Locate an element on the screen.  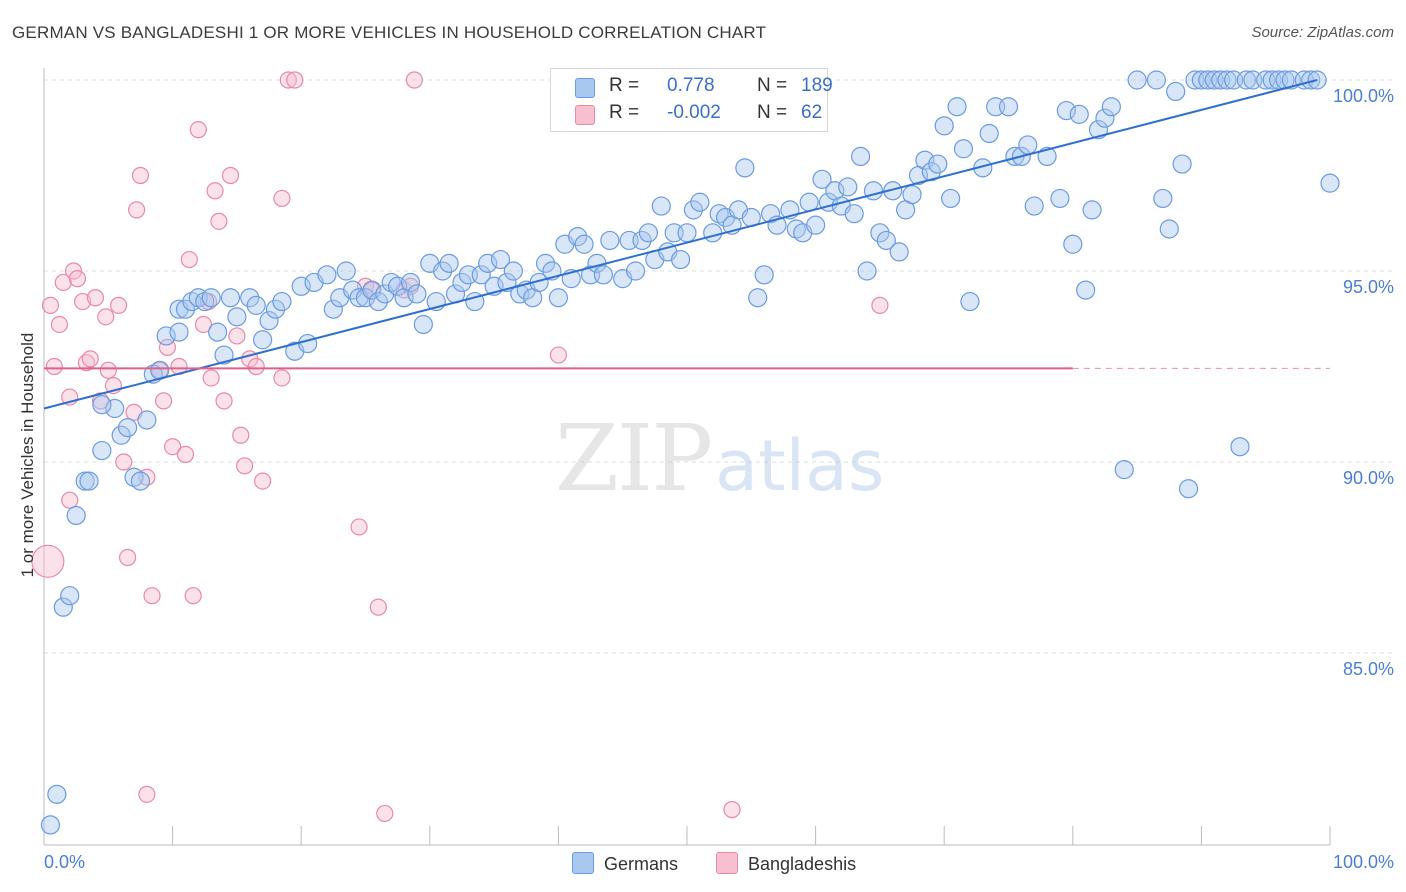
legend-swatch-bangladeshis is located at coordinates (585, 115).